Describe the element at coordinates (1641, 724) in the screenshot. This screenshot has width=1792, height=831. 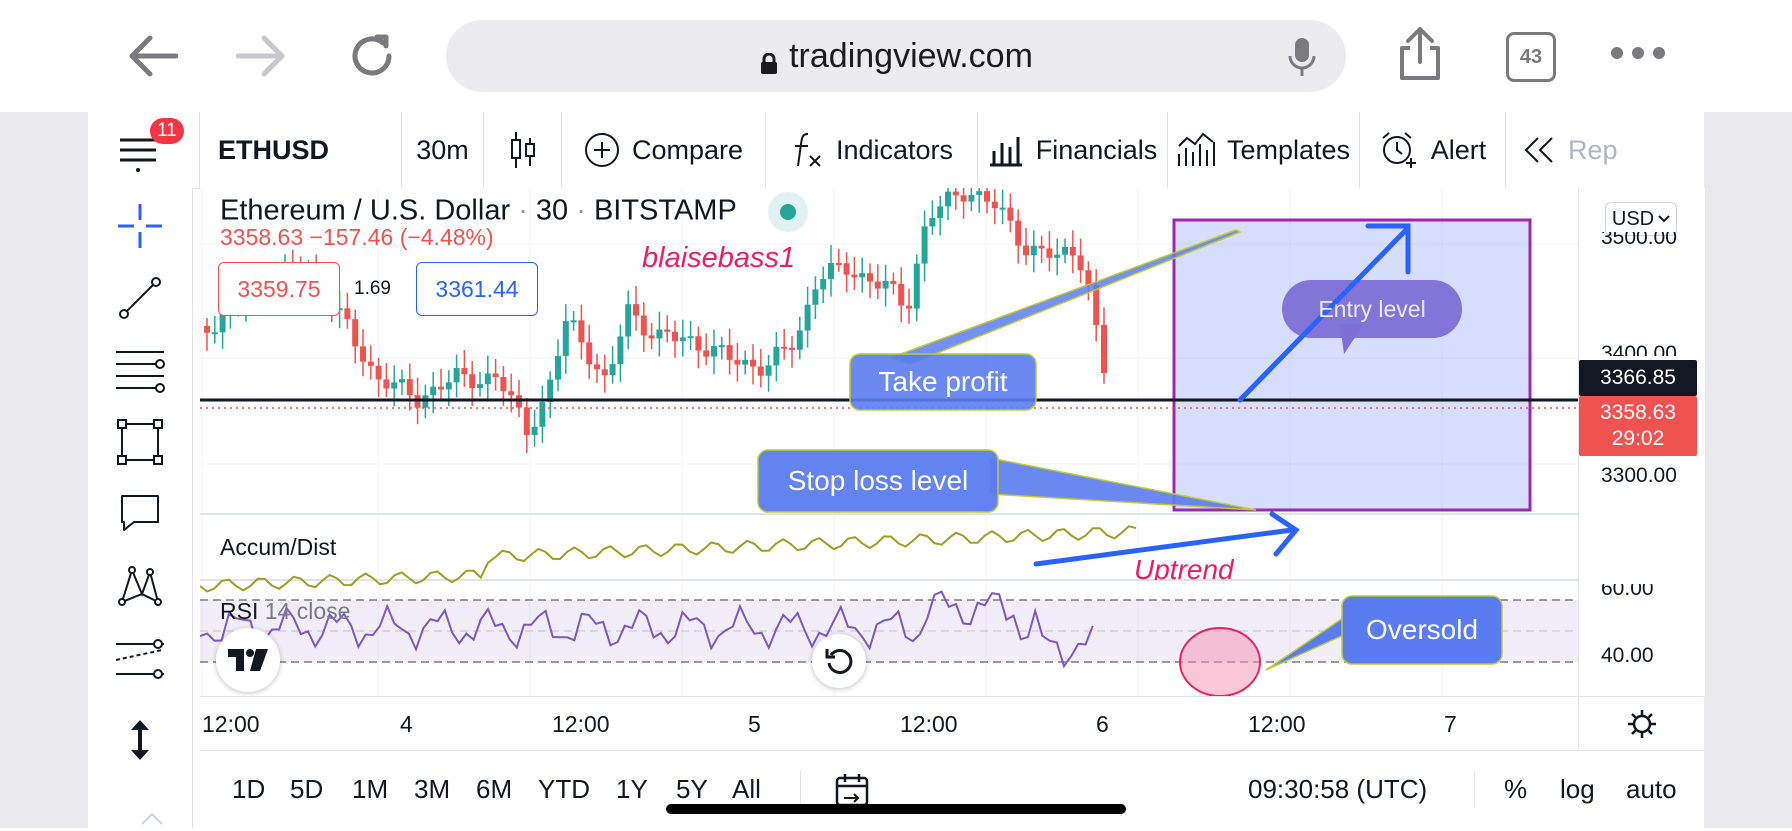
I see `chart-settings-button` at that location.